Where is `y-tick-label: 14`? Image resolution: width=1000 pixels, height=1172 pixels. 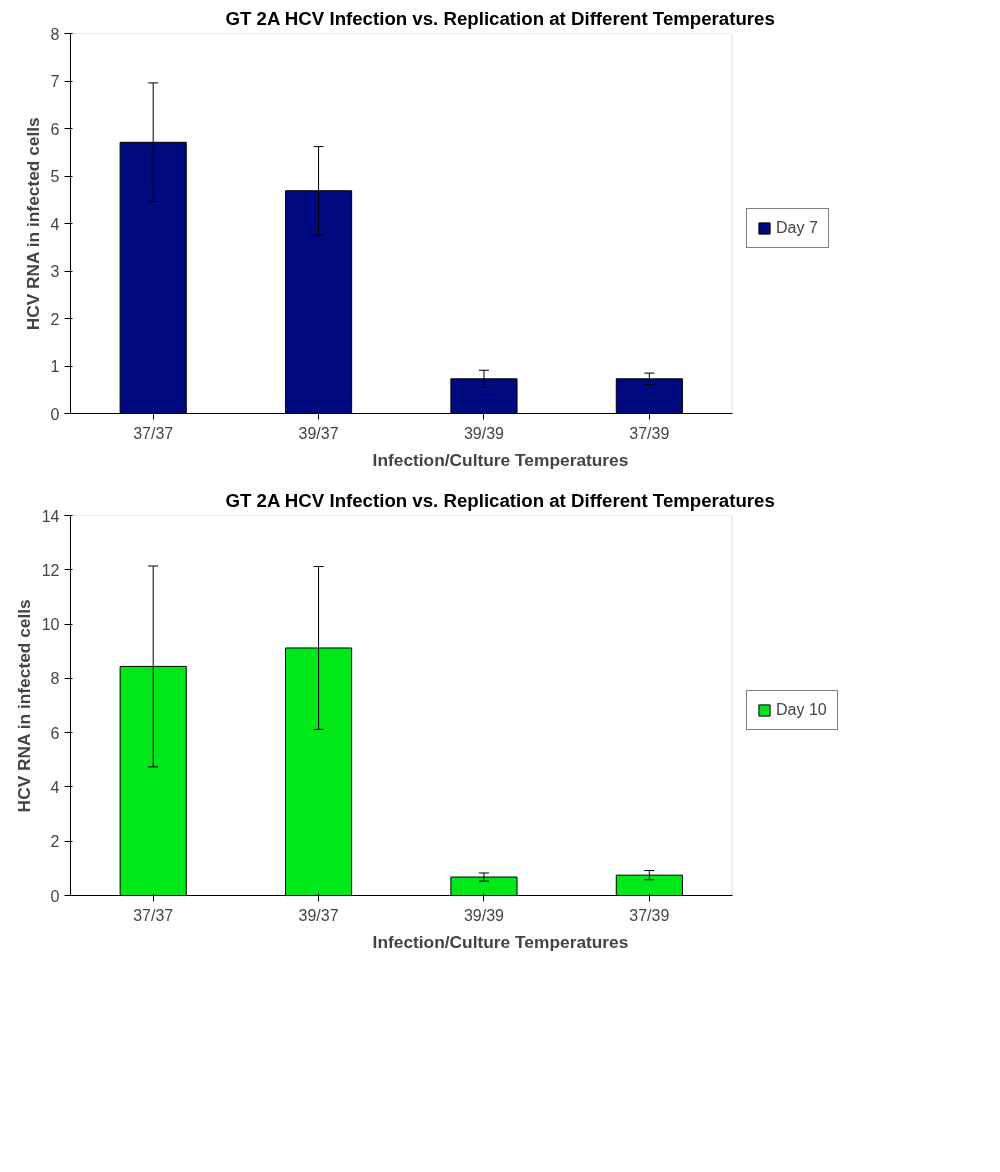 y-tick-label: 14 is located at coordinates (50, 516).